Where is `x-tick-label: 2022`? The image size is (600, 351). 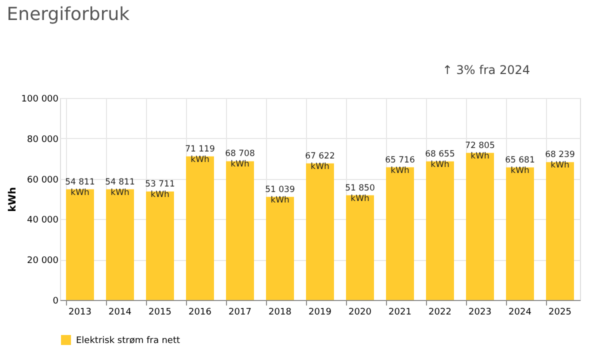
x-tick-label: 2022 is located at coordinates (440, 313).